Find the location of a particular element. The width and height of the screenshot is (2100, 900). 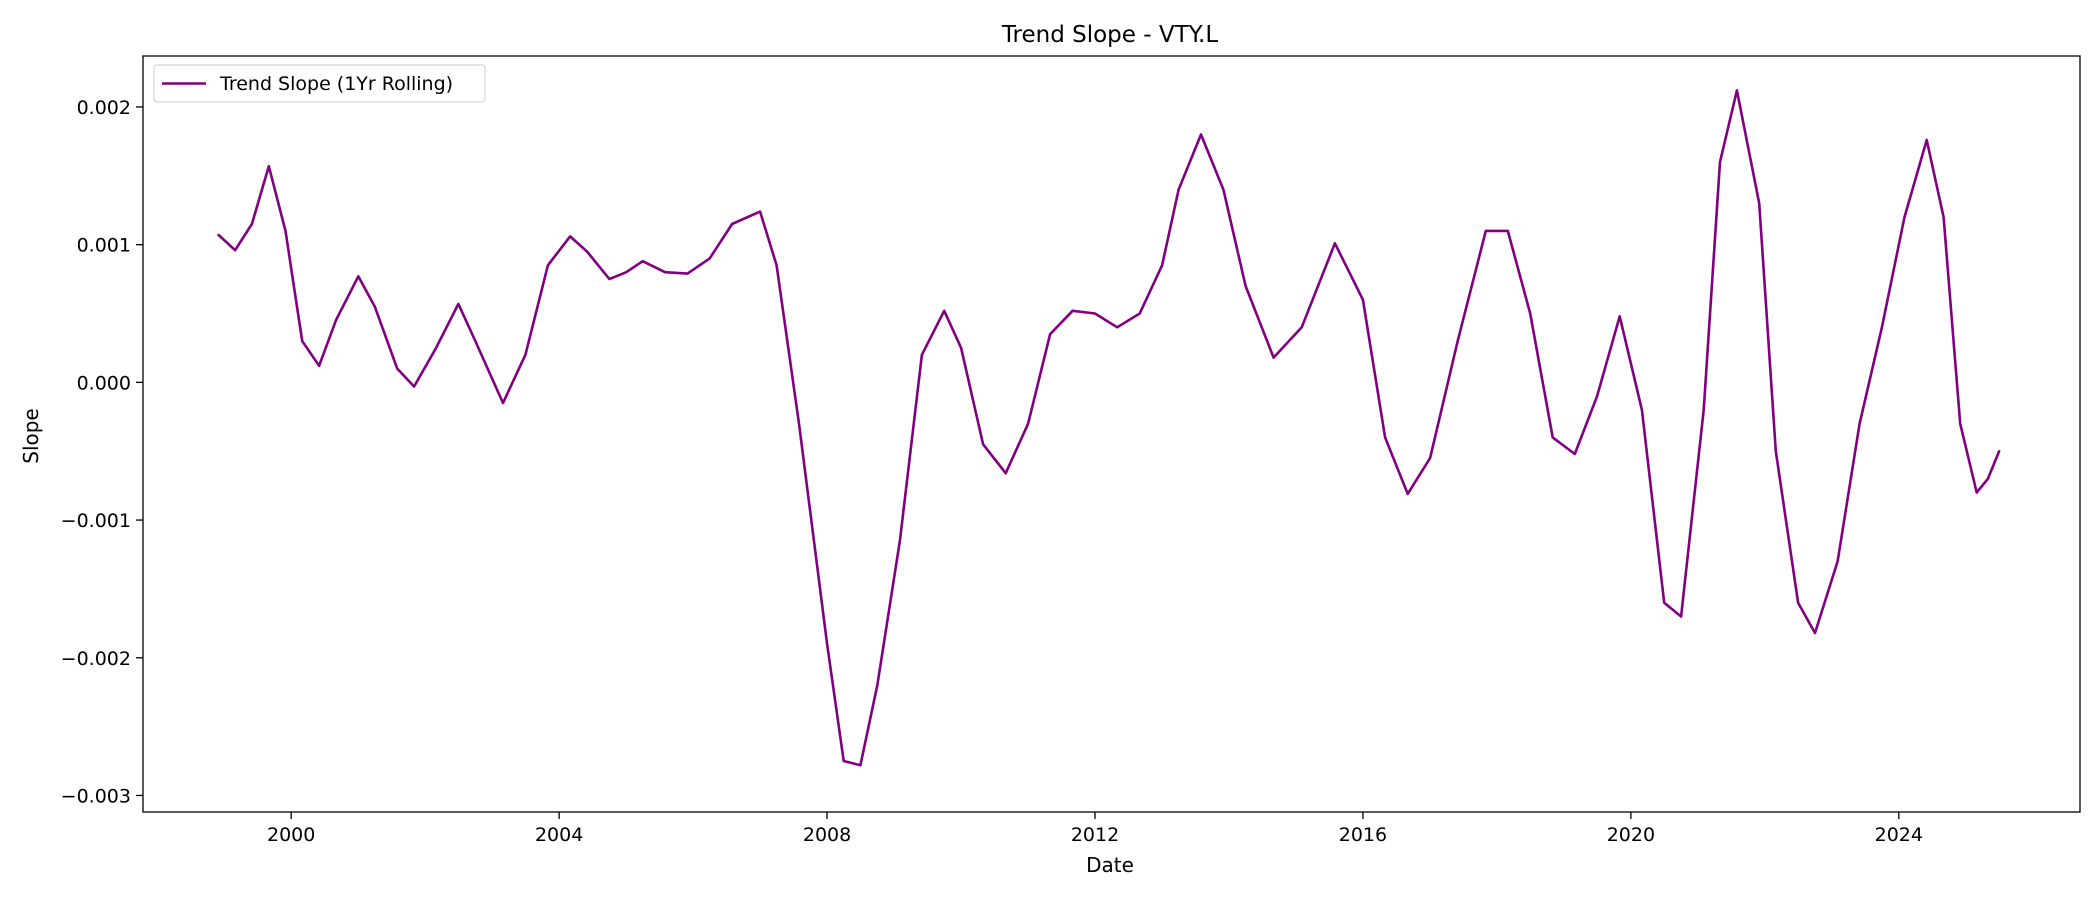

legend: Trend Slope (1Yr Rolling) is located at coordinates (319, 83).